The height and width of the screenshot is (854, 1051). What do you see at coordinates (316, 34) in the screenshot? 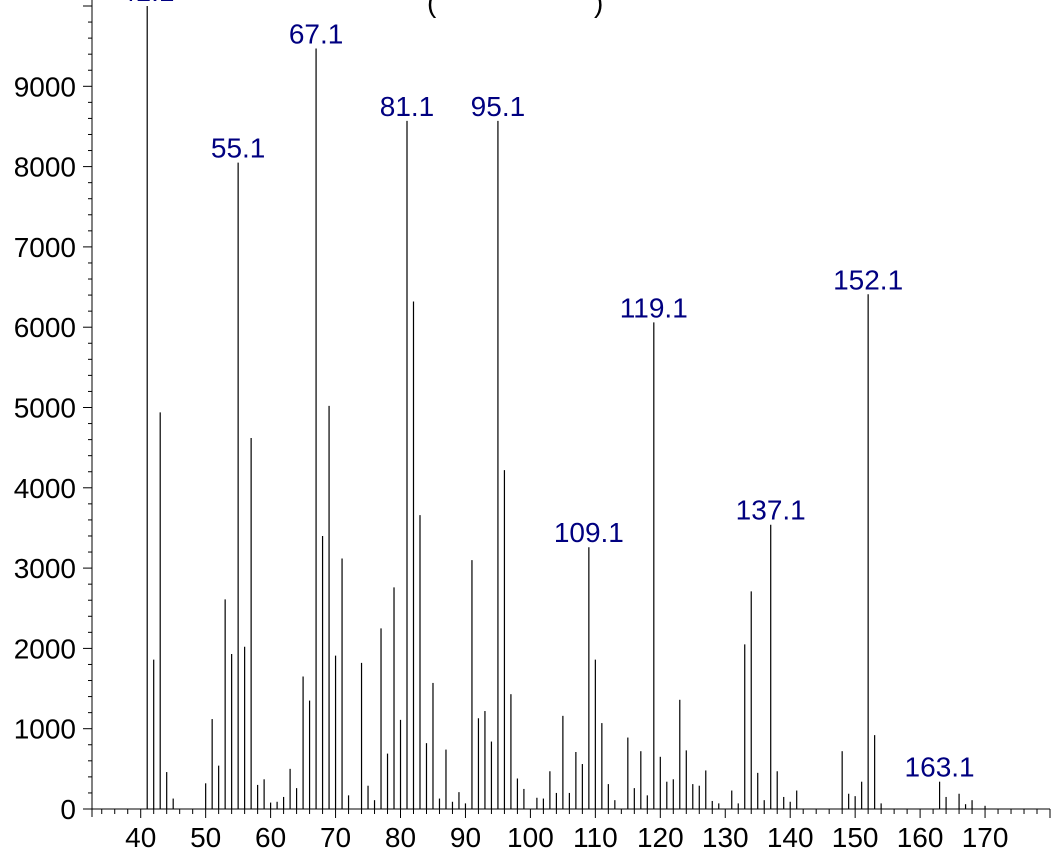
I see `peak-label: 67.1` at bounding box center [316, 34].